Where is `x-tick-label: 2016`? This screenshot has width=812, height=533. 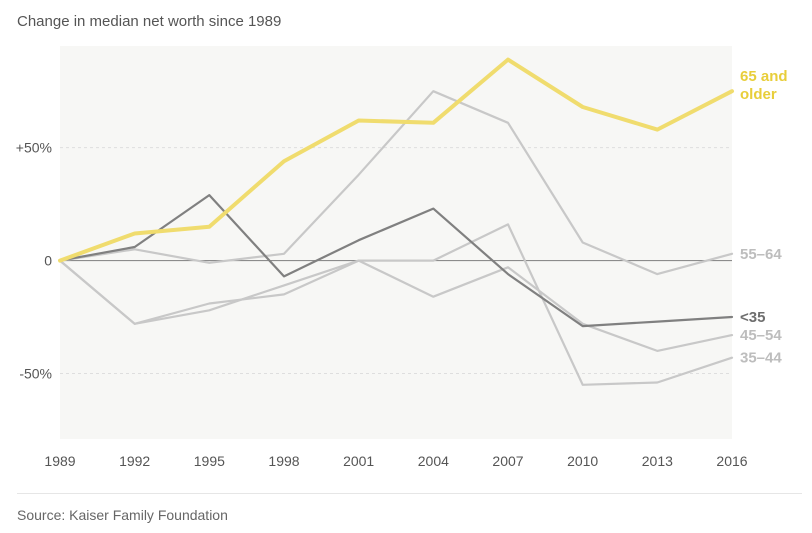
x-tick-label: 2016 is located at coordinates (731, 461).